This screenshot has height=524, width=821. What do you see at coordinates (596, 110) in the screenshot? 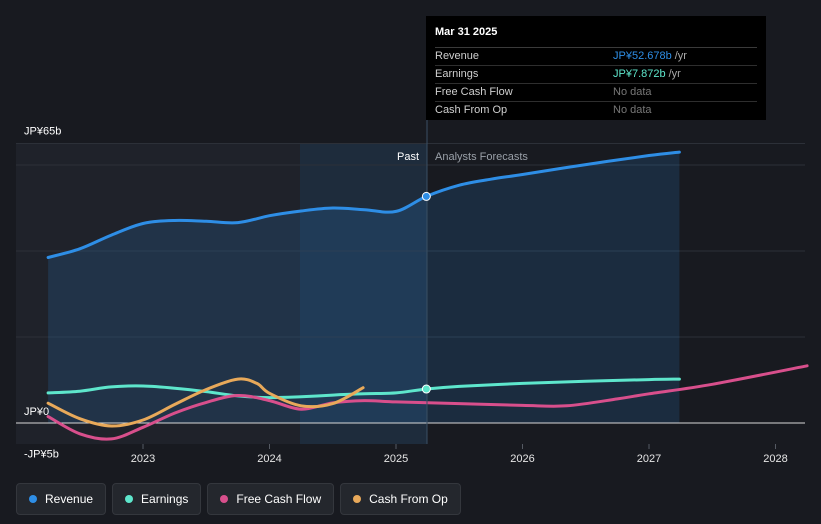
I see `tooltip-row-cash-from-op: Cash From Op No data` at bounding box center [596, 110].